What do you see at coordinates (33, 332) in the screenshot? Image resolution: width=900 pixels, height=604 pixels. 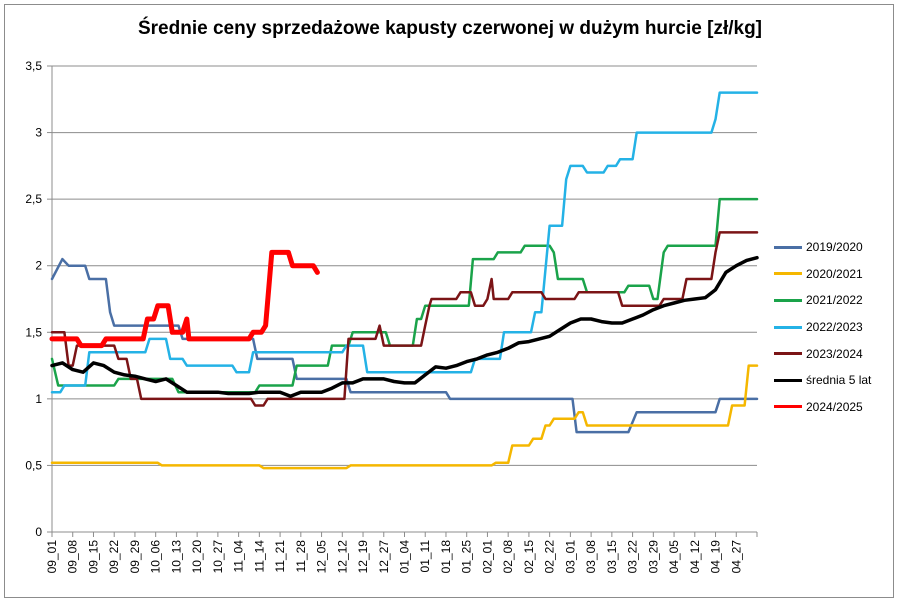 I see `y-tick-label: 1,5` at bounding box center [33, 332].